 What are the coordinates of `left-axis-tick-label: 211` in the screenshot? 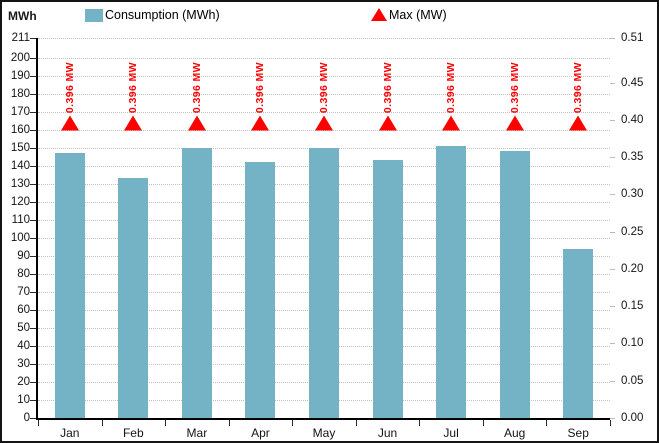 It's located at (20, 38).